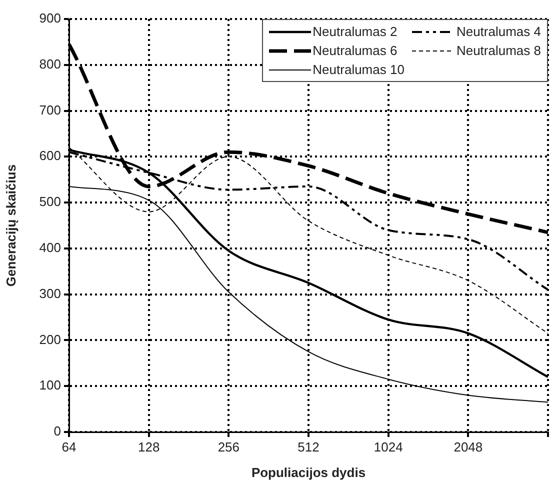 Image resolution: width=551 pixels, height=485 pixels. What do you see at coordinates (10, 225) in the screenshot?
I see `y-axis-title: Generacijų skaičius` at bounding box center [10, 225].